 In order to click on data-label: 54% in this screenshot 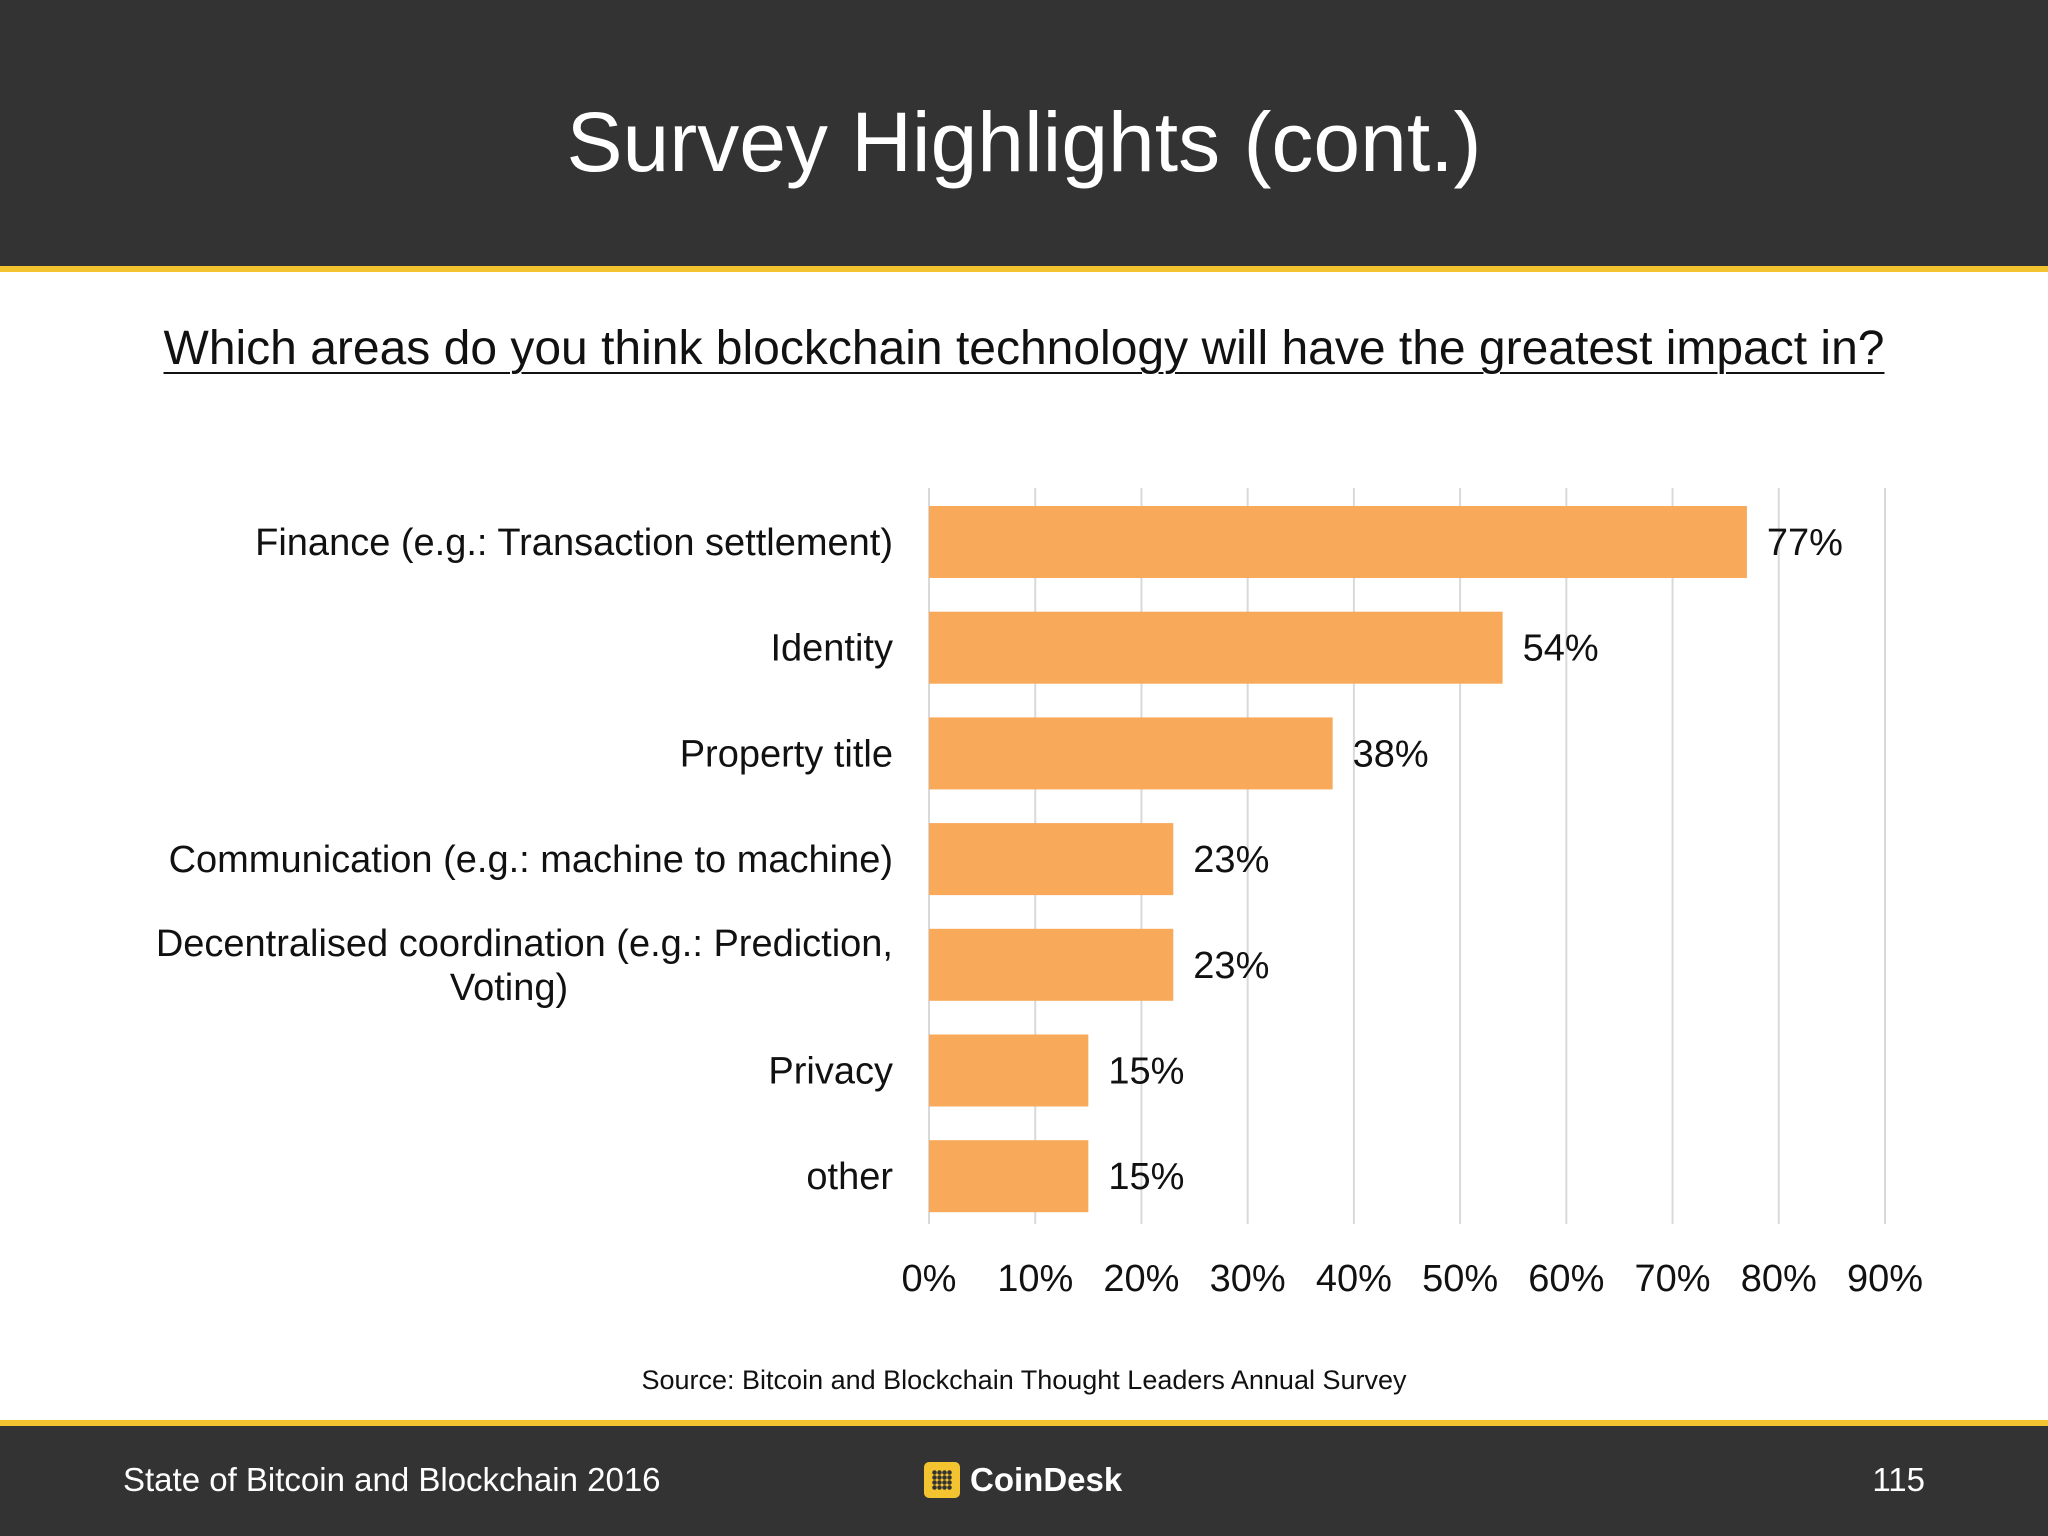, I will do `click(1561, 649)`.